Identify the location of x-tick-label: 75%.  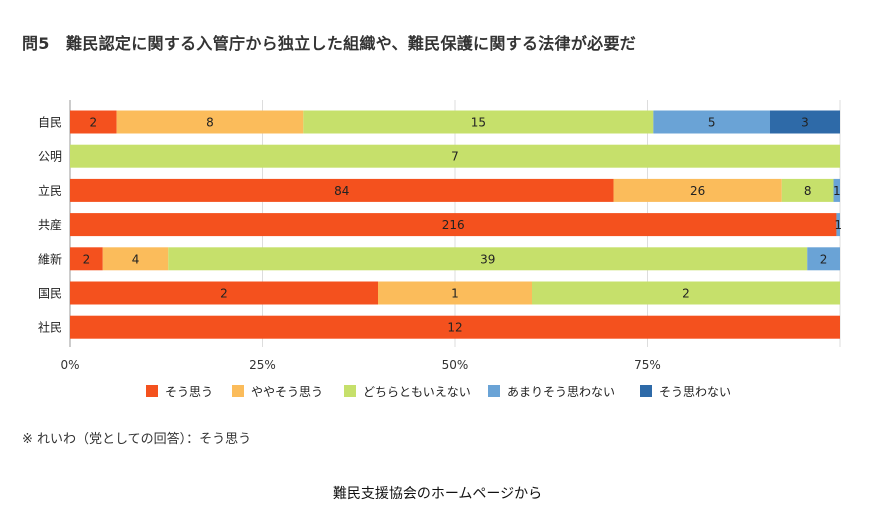
(647, 365).